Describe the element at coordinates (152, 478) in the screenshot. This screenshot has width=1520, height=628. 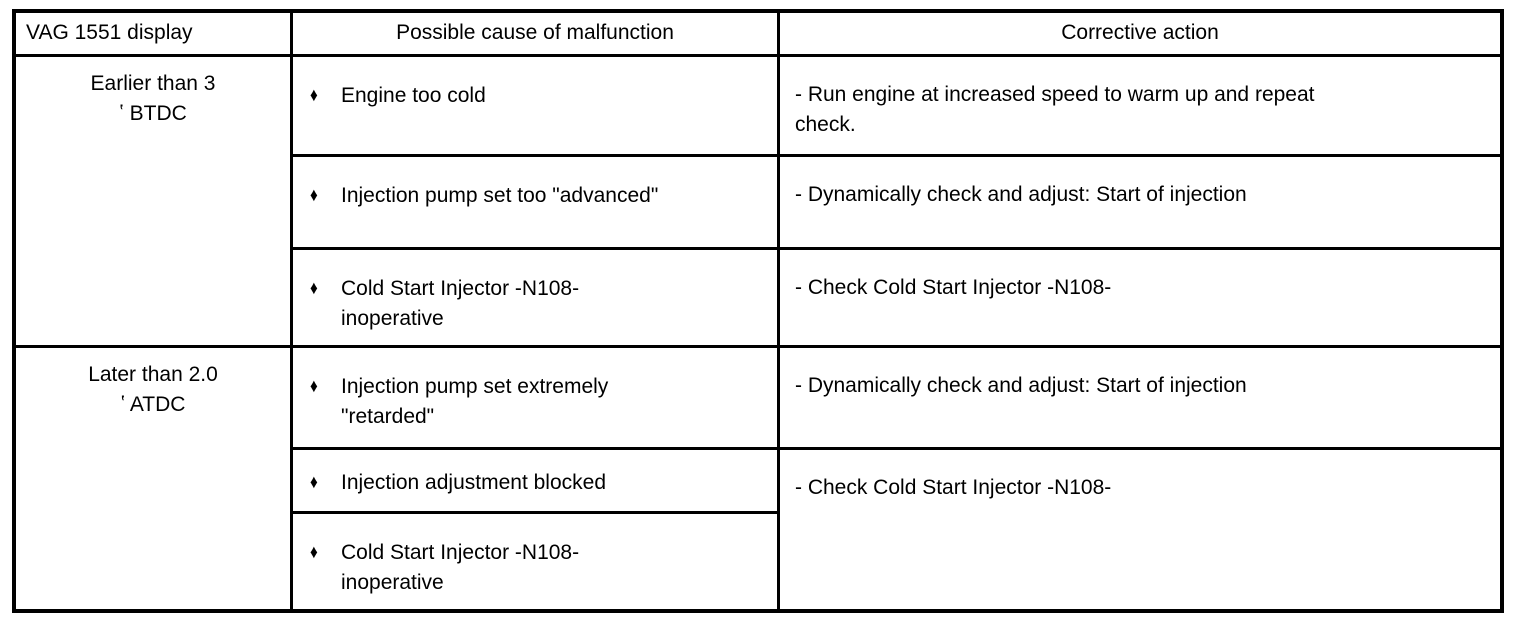
I see `display-value-later-than-2-0-atdc: Later than 2.0 ʽ ATDC` at that location.